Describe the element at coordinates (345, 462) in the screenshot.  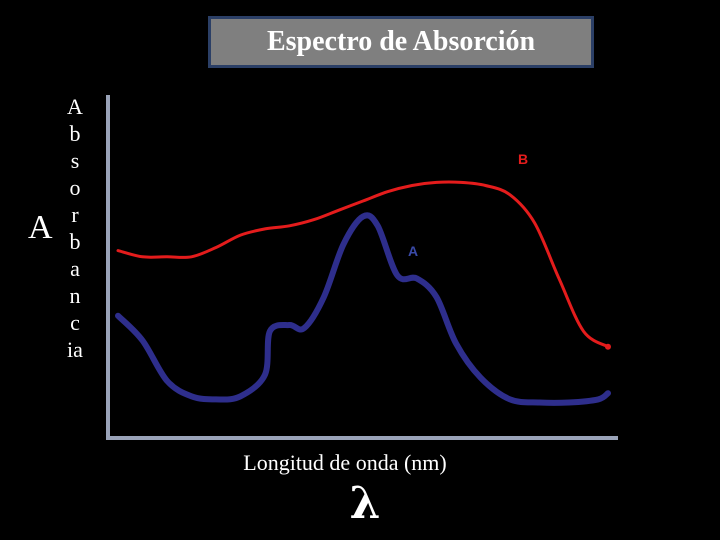
I see `x-axis-label: Longitud de onda (nm)` at that location.